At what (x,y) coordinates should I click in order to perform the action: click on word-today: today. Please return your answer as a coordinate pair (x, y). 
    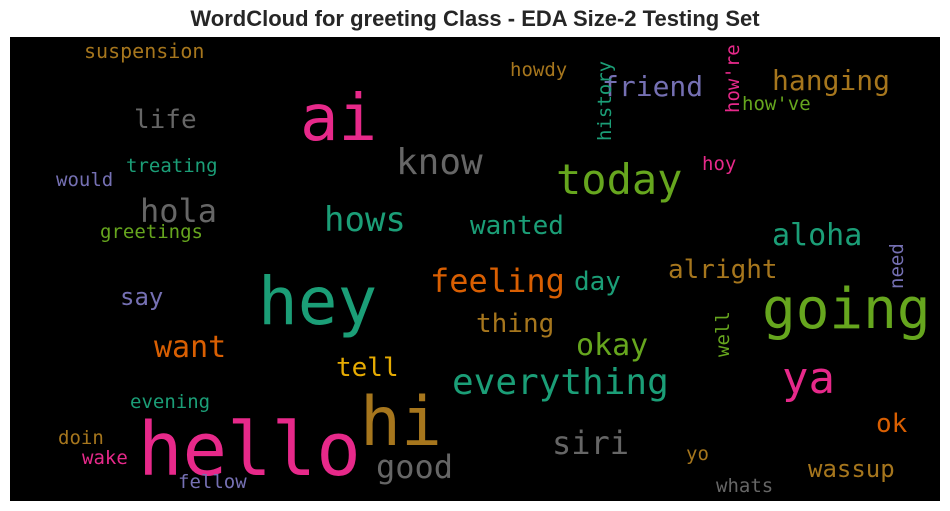
    Looking at the image, I should click on (619, 179).